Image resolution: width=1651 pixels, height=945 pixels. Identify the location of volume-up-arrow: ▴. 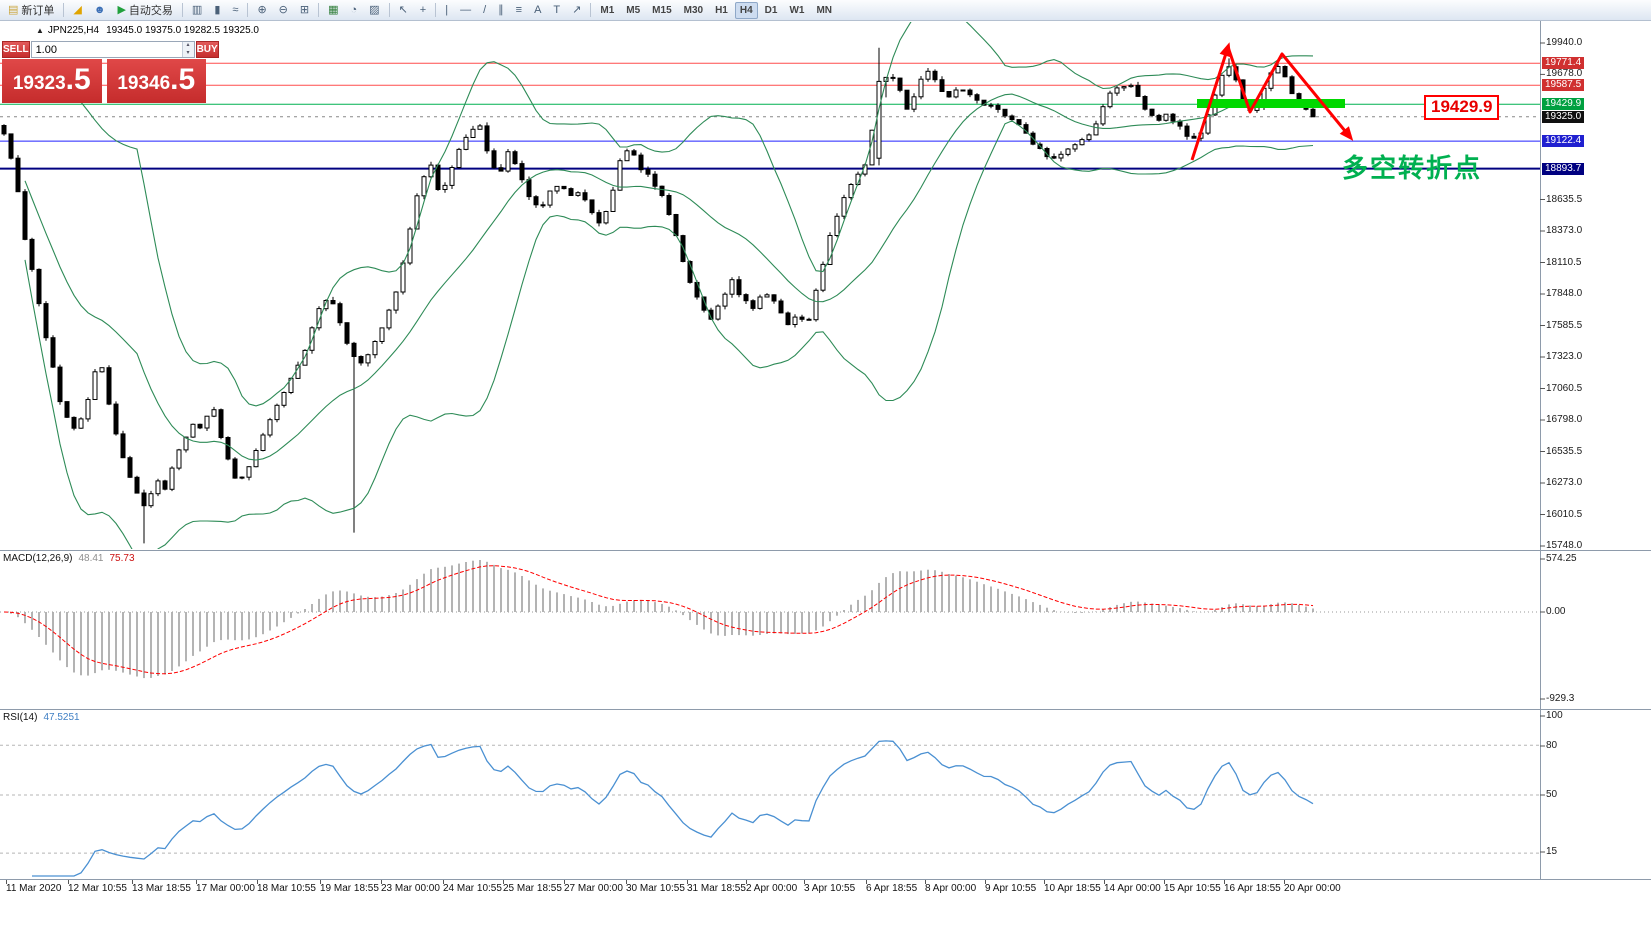
(188, 46).